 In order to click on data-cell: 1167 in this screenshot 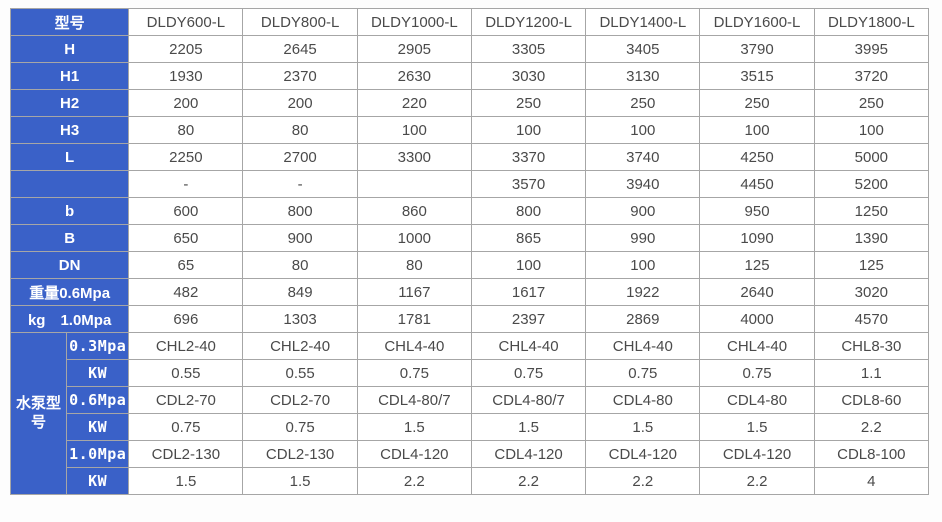, I will do `click(414, 292)`.